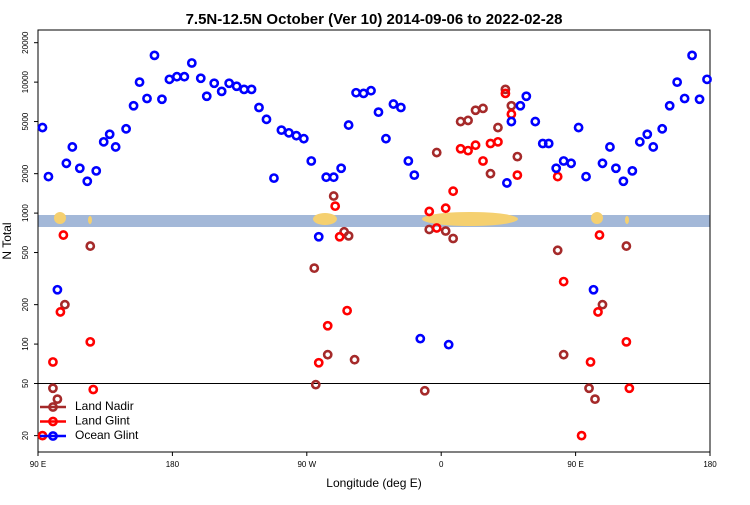 The height and width of the screenshot is (505, 750). Describe the element at coordinates (373, 483) in the screenshot. I see `x-axis-label: Longitude (deg E)` at that location.